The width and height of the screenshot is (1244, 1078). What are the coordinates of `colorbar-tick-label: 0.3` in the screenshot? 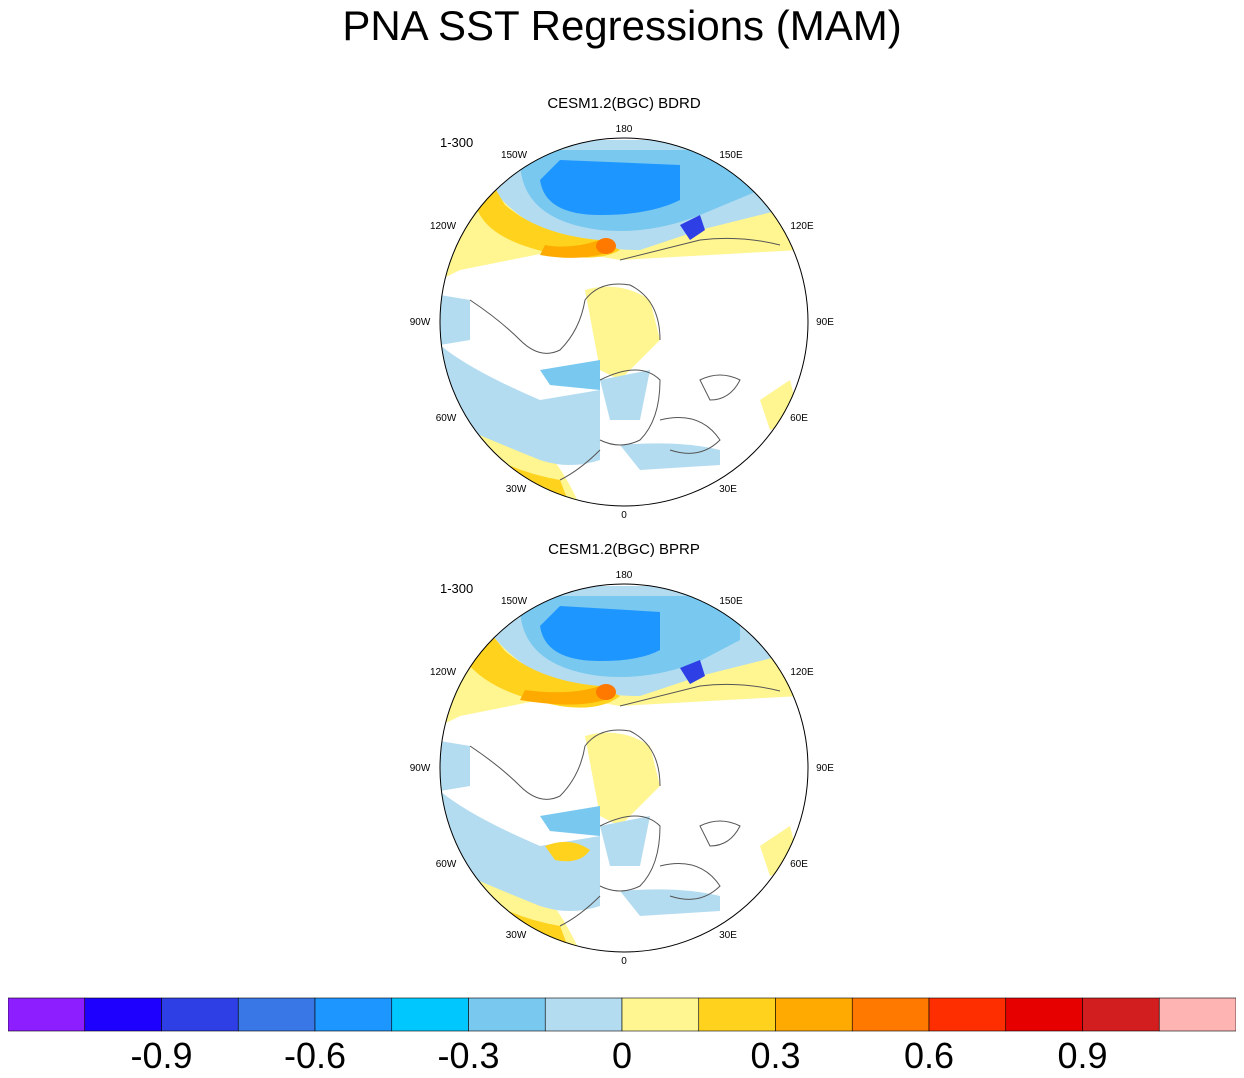 It's located at (775, 1055).